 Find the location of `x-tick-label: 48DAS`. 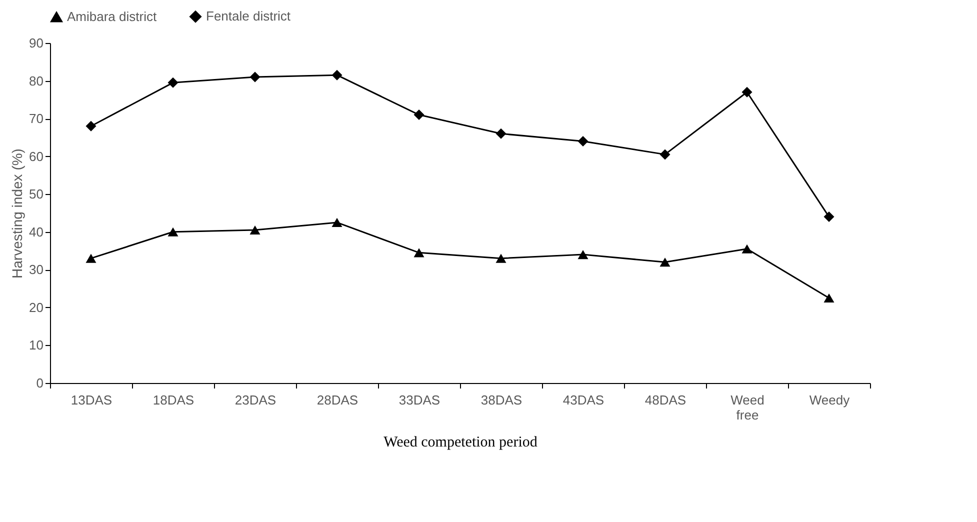

x-tick-label: 48DAS is located at coordinates (665, 400).